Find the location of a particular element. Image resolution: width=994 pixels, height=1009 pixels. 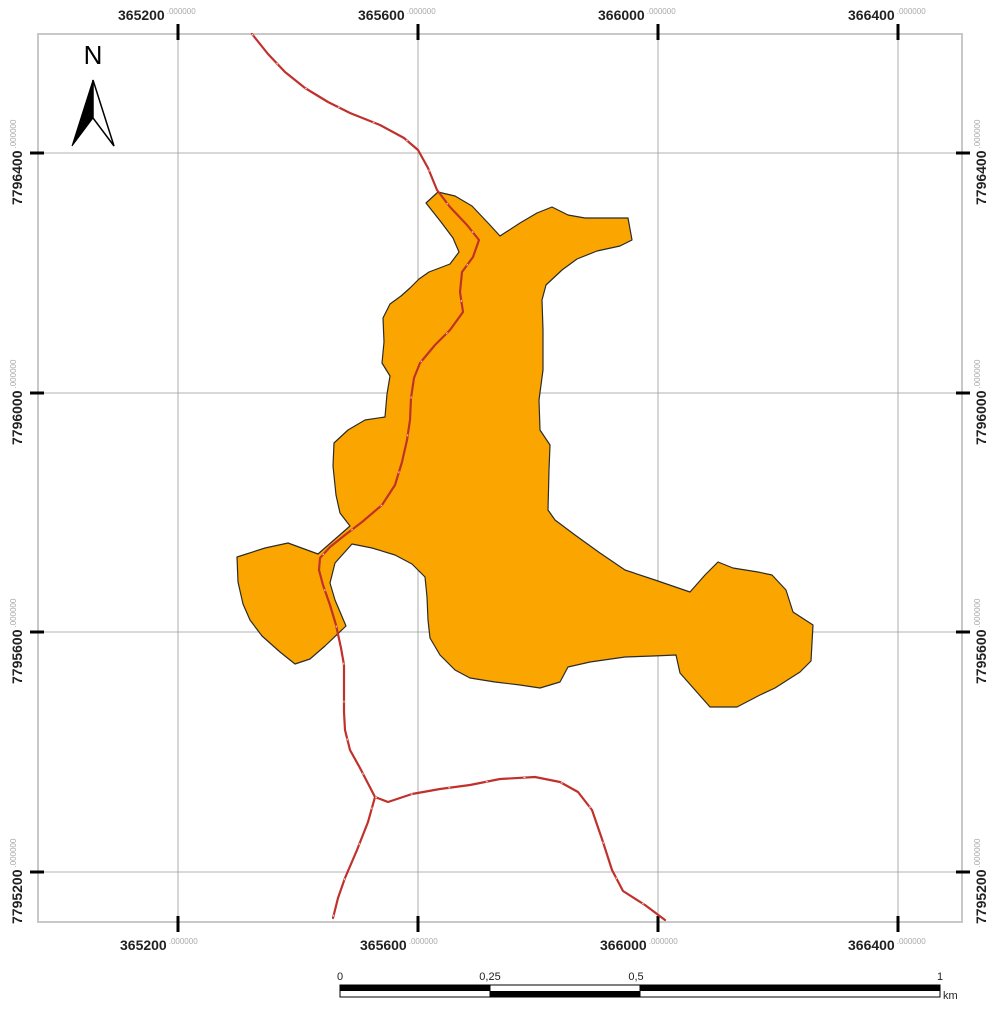

x-tick-top-365200: 365200.000000 is located at coordinates (157, 15).